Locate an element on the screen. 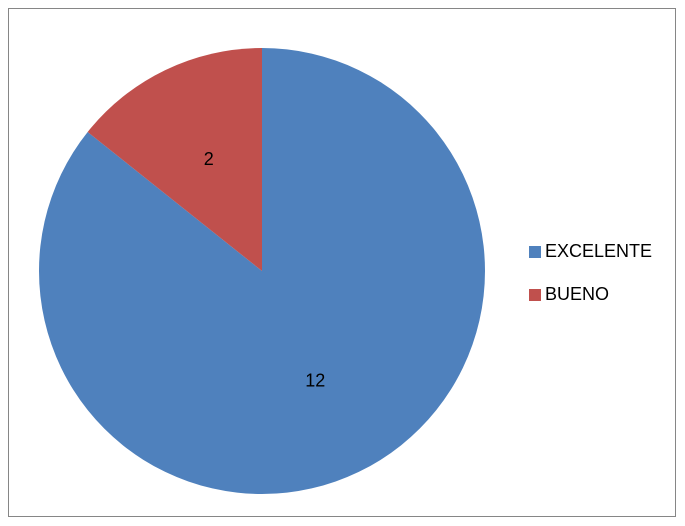  legend: EXCELENTE BUENO is located at coordinates (590, 273).